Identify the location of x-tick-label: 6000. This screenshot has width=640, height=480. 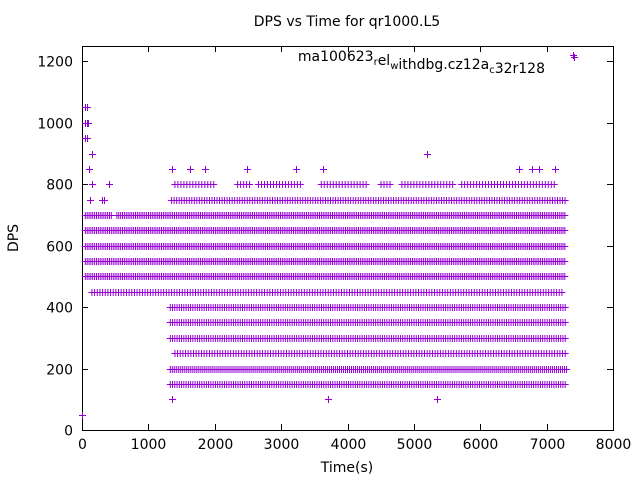
(481, 445).